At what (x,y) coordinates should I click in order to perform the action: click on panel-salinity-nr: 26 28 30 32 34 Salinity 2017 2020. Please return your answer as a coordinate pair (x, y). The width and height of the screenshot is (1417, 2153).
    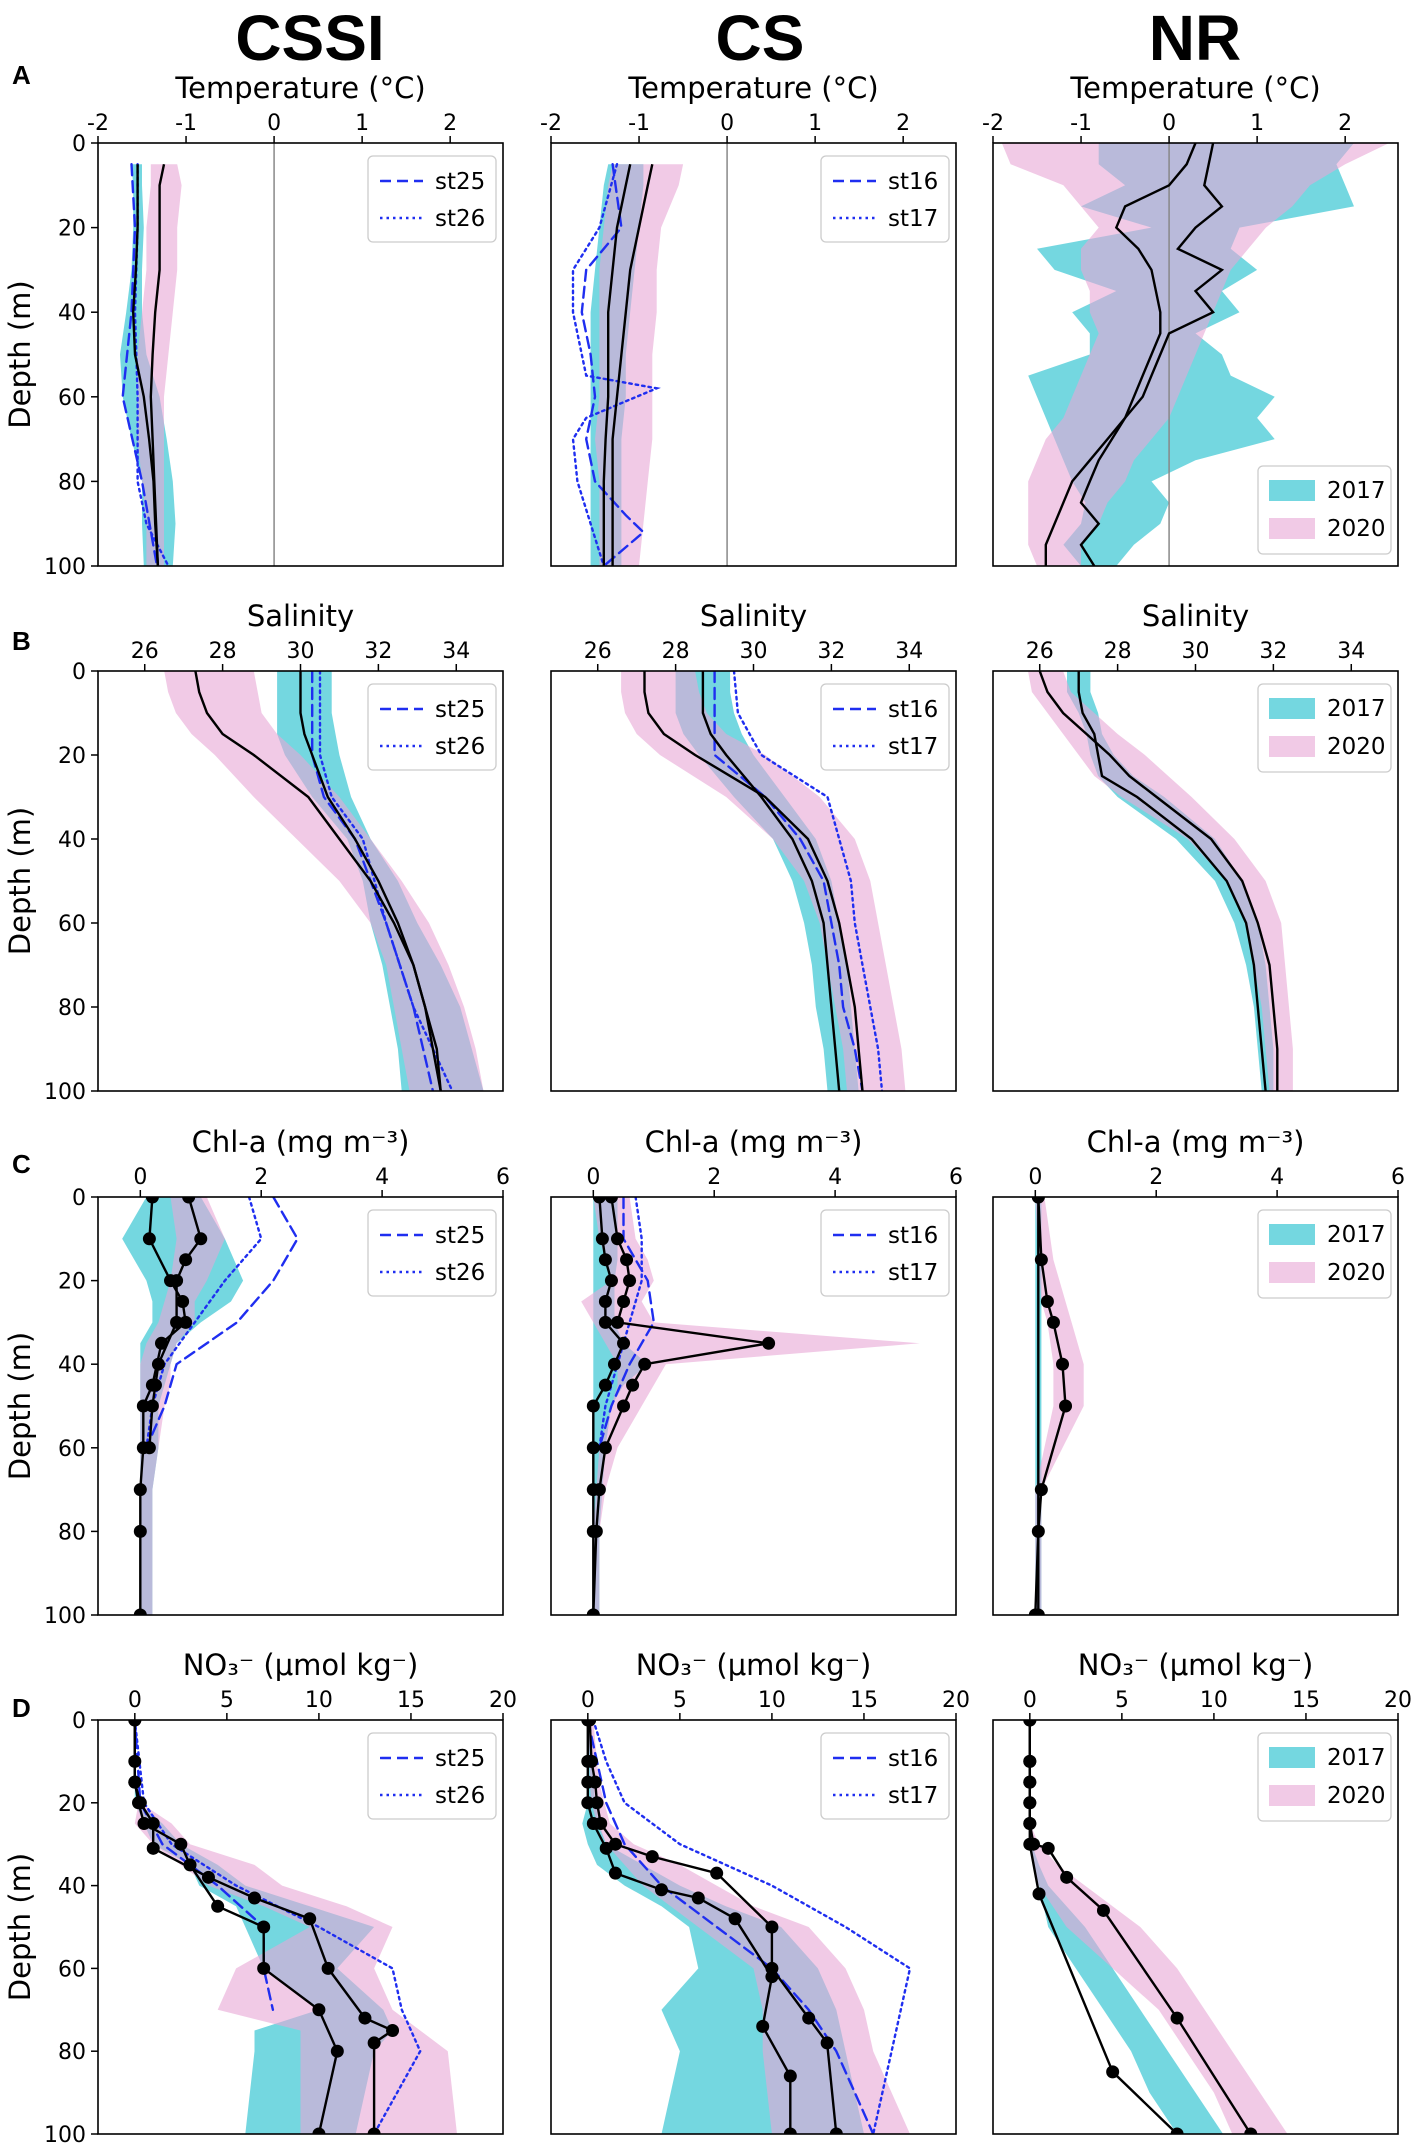
    Looking at the image, I should click on (1195, 845).